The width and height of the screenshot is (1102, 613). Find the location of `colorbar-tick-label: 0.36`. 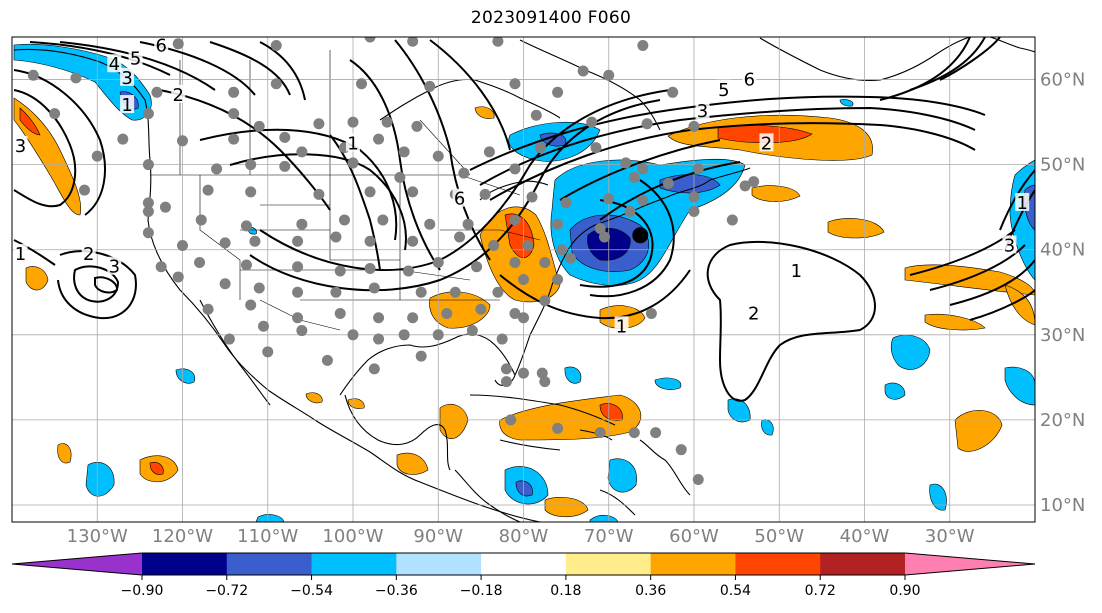

colorbar-tick-label: 0.36 is located at coordinates (650, 591).